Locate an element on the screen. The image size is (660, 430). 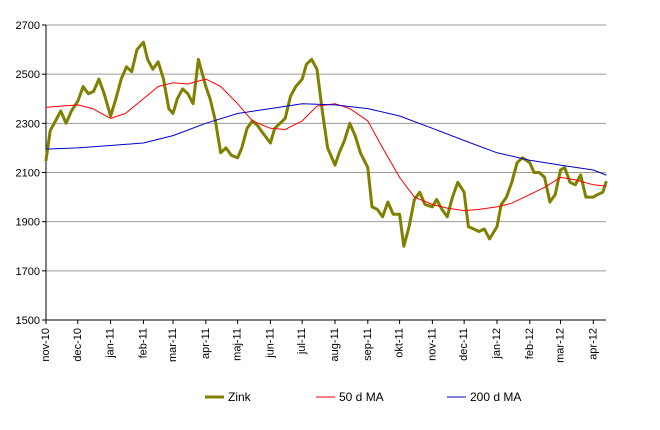
x-tick-label: feb-11 is located at coordinates (143, 343).